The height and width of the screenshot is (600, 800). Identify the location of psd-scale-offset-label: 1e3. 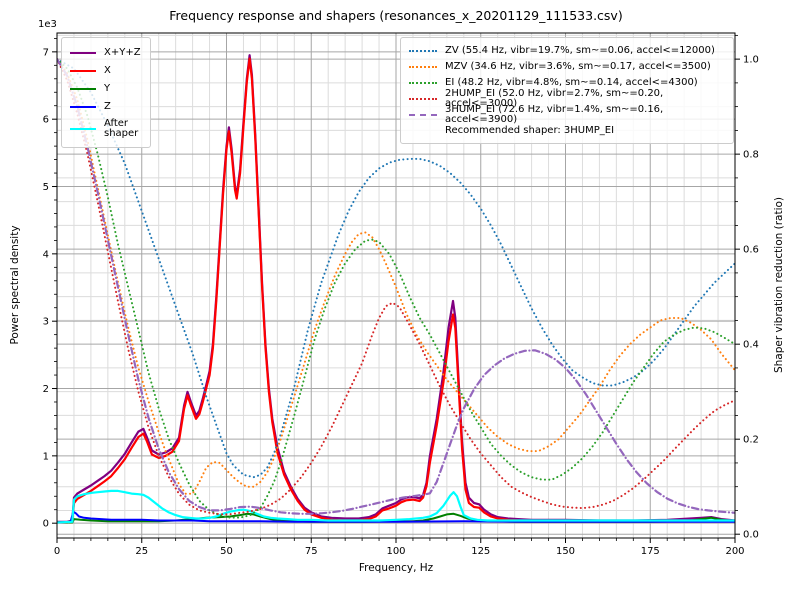
(47, 24).